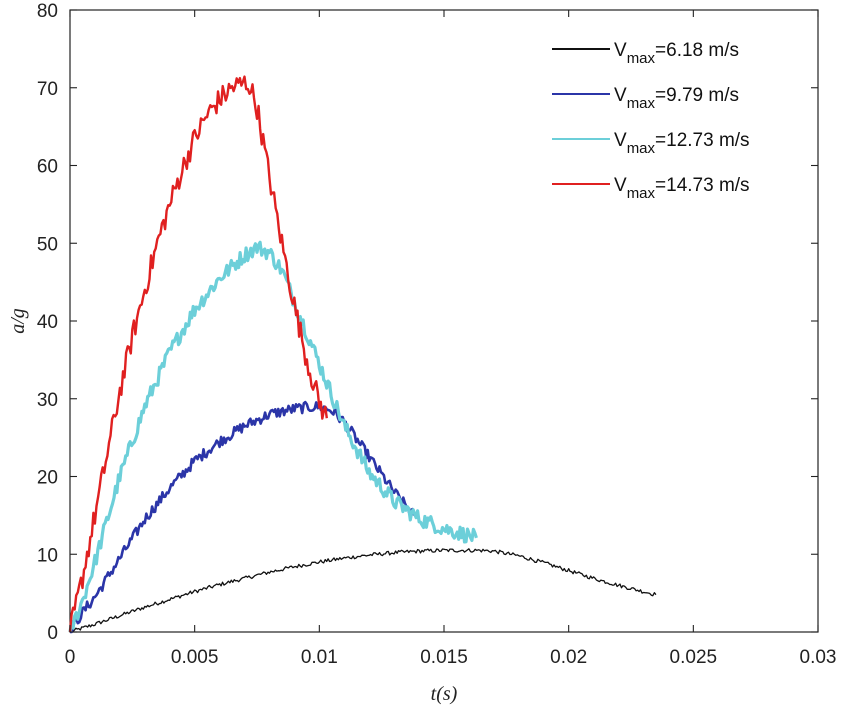  I want to click on legend-label-4: Vmax=14.73 m/s, so click(682, 188).